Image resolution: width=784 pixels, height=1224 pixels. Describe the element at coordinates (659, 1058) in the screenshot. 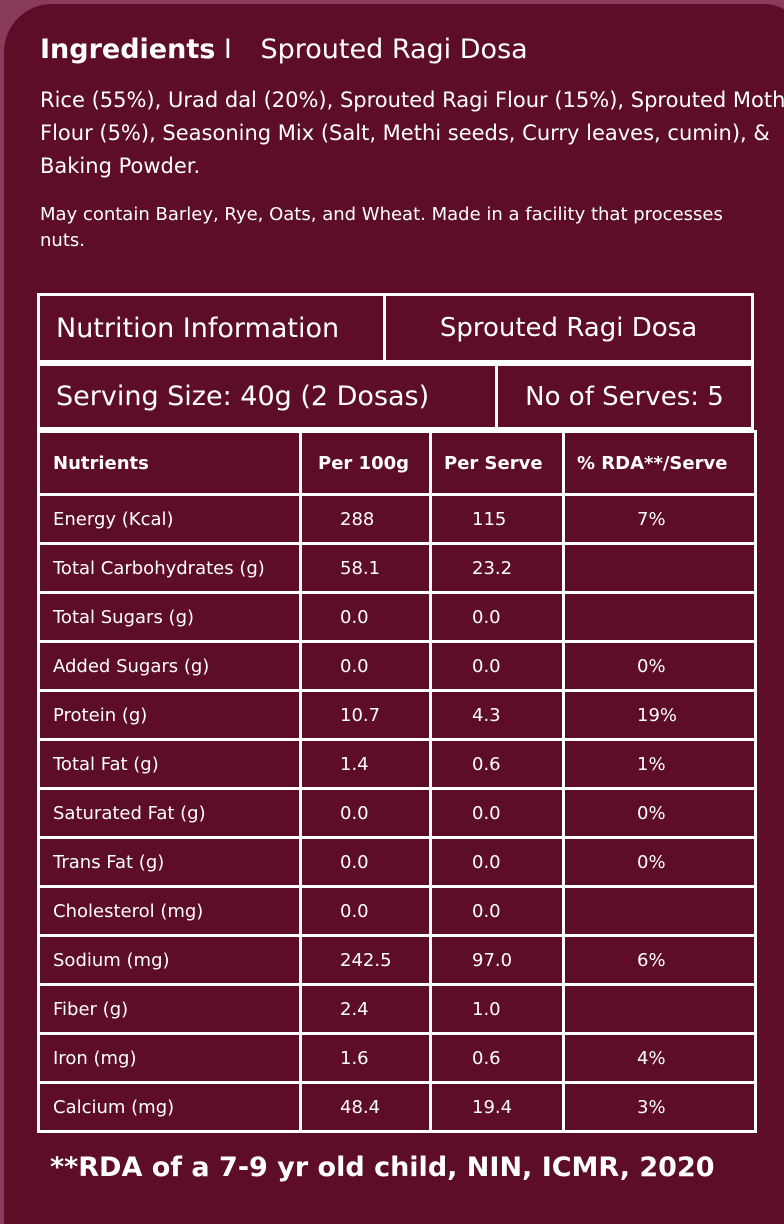

I see `rda-value: 4%` at that location.